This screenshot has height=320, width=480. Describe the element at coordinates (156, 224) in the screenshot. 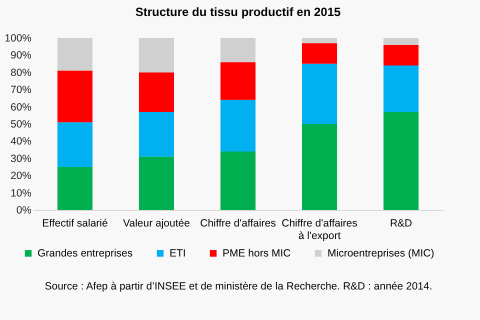

I see `x-tick-label: Valeur ajoutée` at that location.